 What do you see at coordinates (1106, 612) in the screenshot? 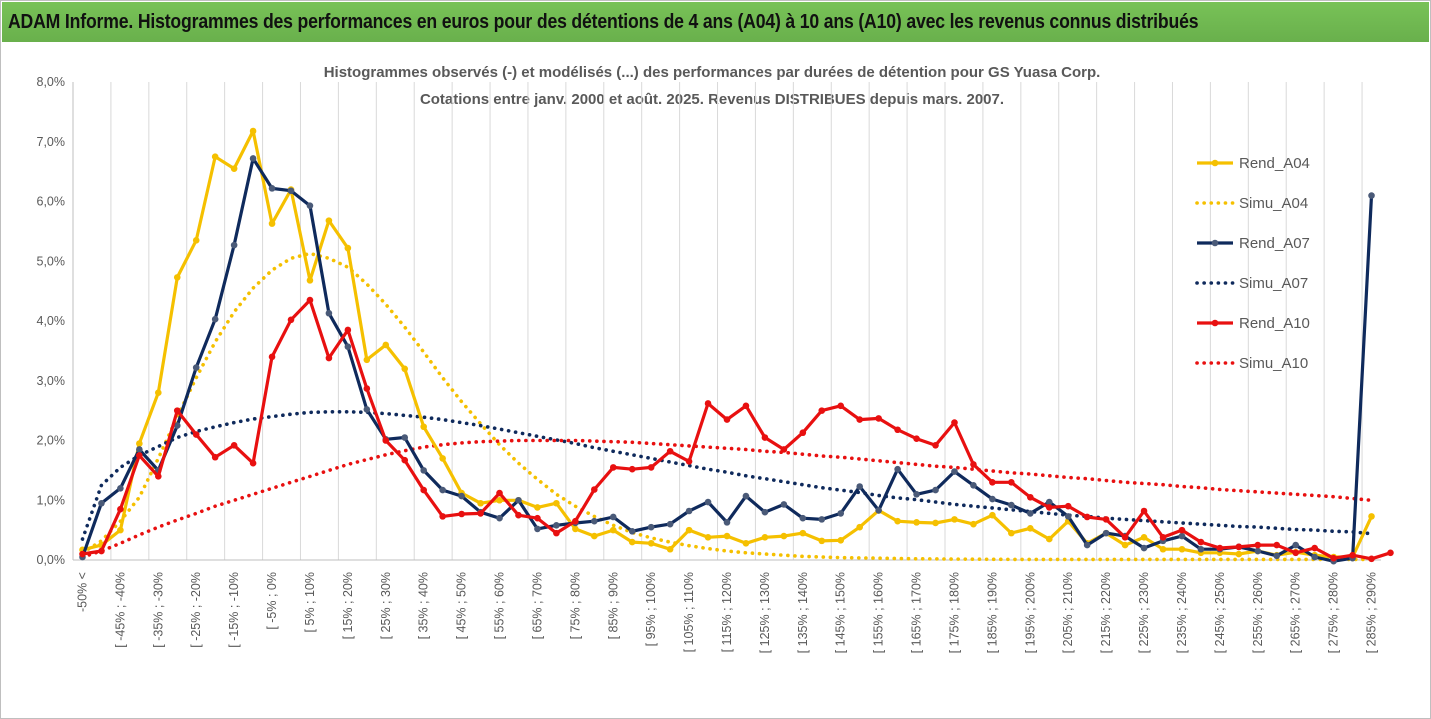
I see `x-tick-label: [ 215% ; 220%` at bounding box center [1106, 612].